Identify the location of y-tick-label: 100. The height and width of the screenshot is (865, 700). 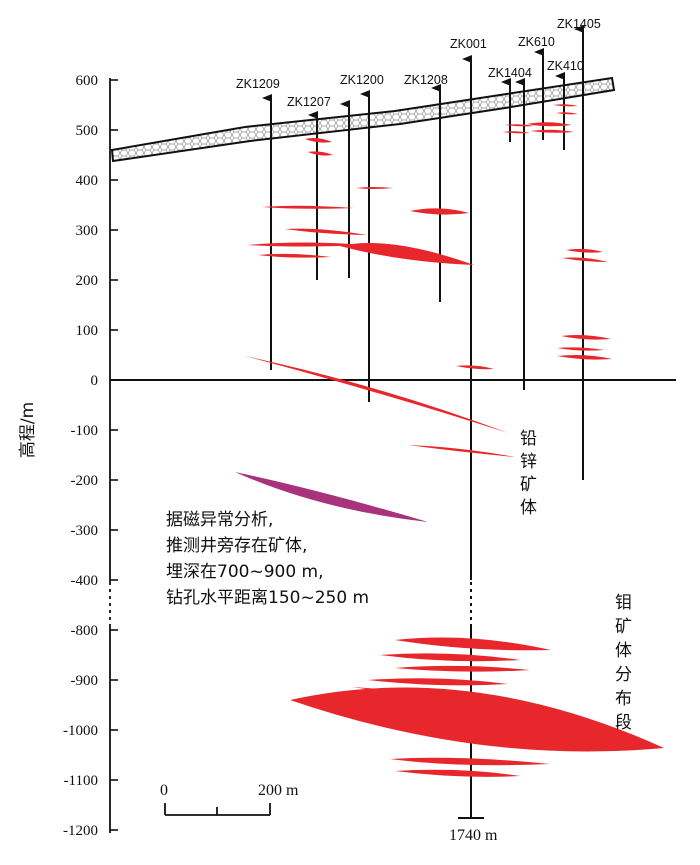
(87, 331).